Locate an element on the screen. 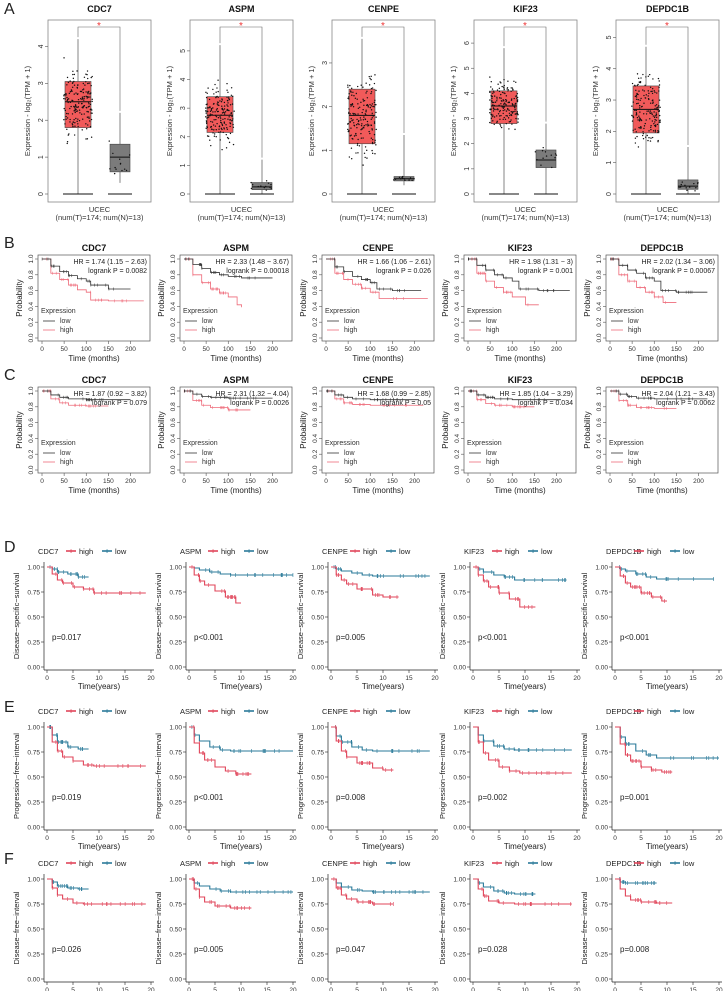 This screenshot has width=725, height=991. plot-frame is located at coordinates (662, 298).